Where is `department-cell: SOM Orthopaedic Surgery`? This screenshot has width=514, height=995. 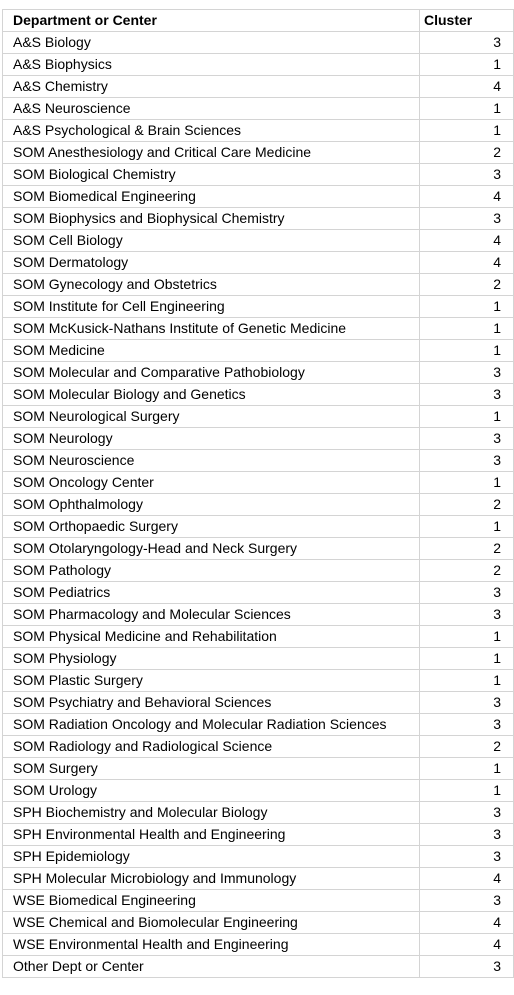 department-cell: SOM Orthopaedic Surgery is located at coordinates (211, 526).